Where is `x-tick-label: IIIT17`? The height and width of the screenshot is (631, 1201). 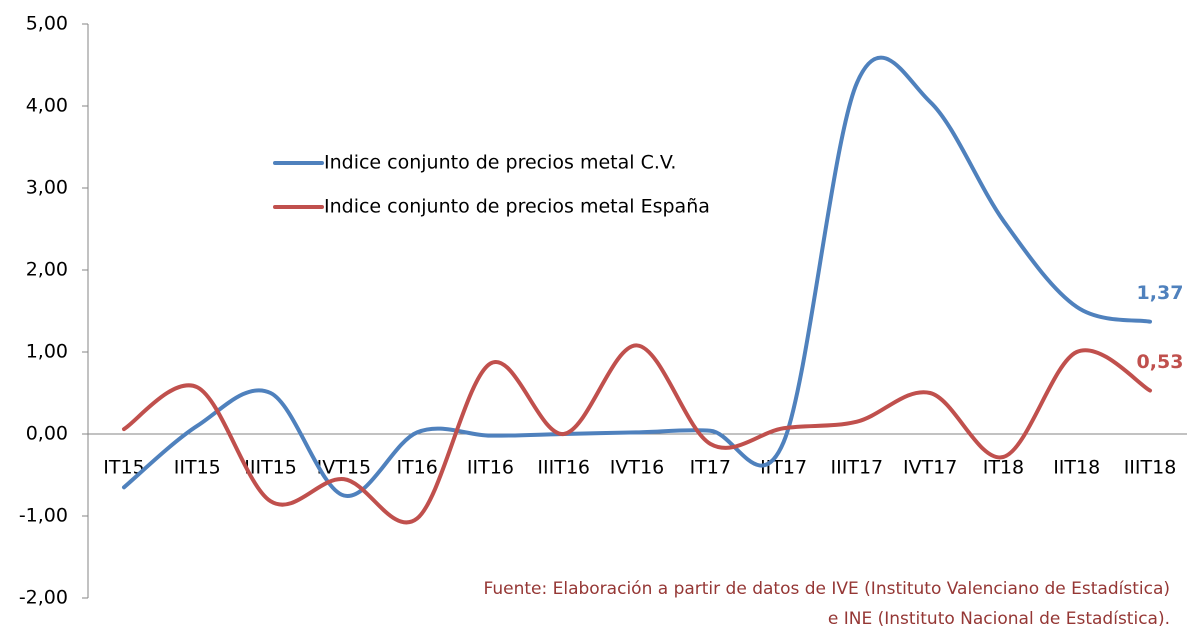 x-tick-label: IIIT17 is located at coordinates (857, 468).